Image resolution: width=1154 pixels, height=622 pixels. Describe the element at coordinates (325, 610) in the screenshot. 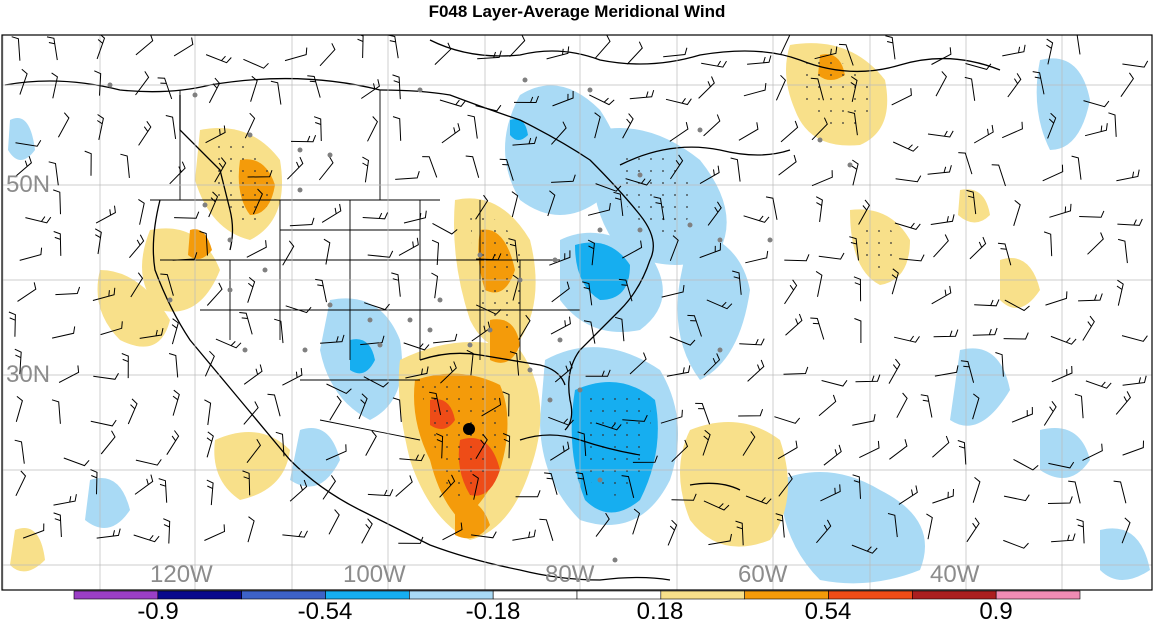

I see `colorbar-label-2: -0.54` at that location.